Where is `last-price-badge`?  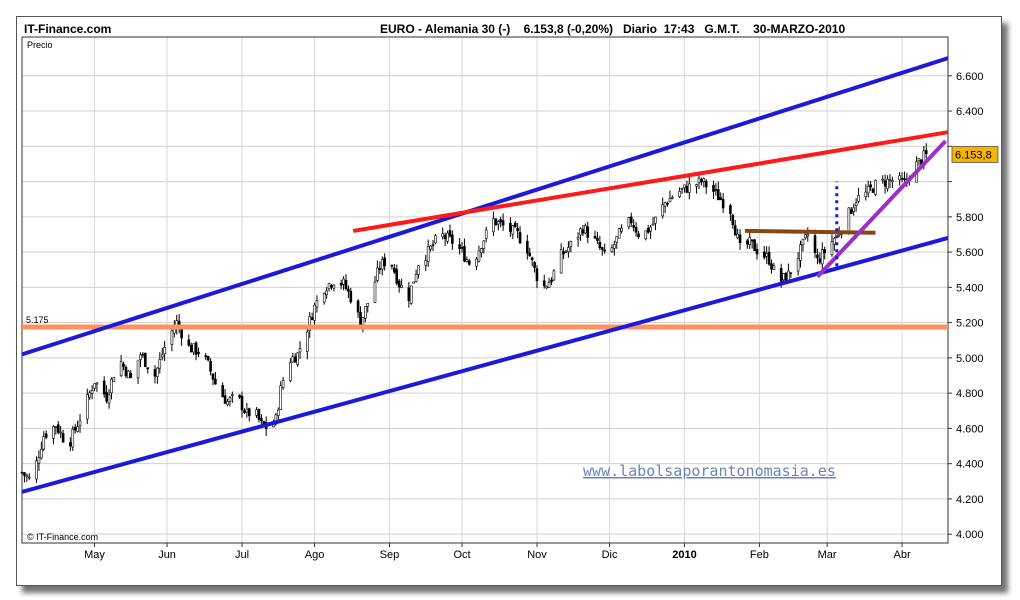 last-price-badge is located at coordinates (975, 154).